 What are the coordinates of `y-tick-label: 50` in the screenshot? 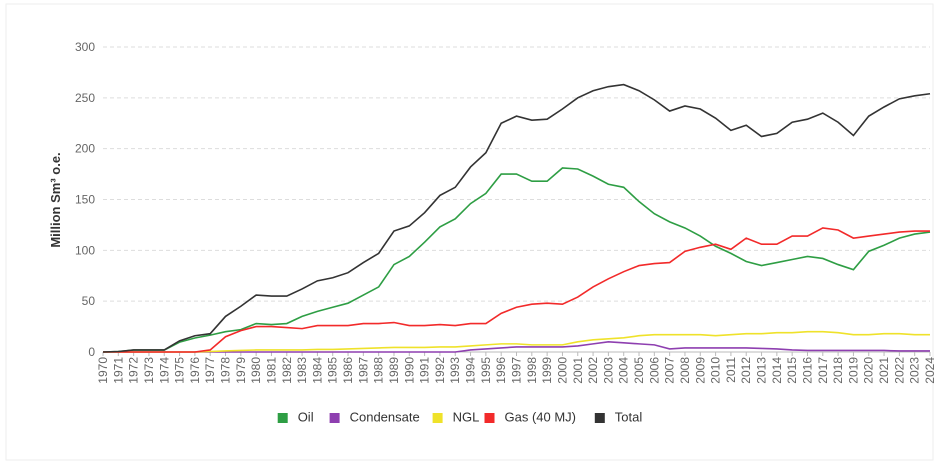 It's located at (89, 301).